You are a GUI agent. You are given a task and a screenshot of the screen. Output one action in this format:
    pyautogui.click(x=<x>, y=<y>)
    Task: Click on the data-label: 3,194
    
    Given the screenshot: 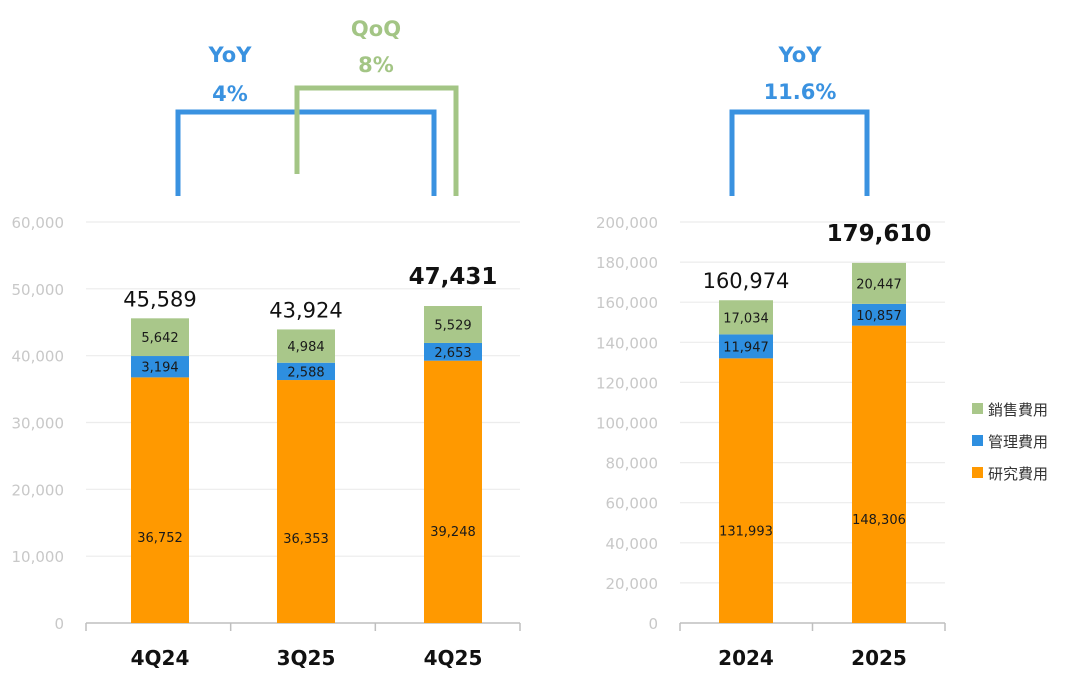 What is the action you would take?
    pyautogui.click(x=159, y=368)
    